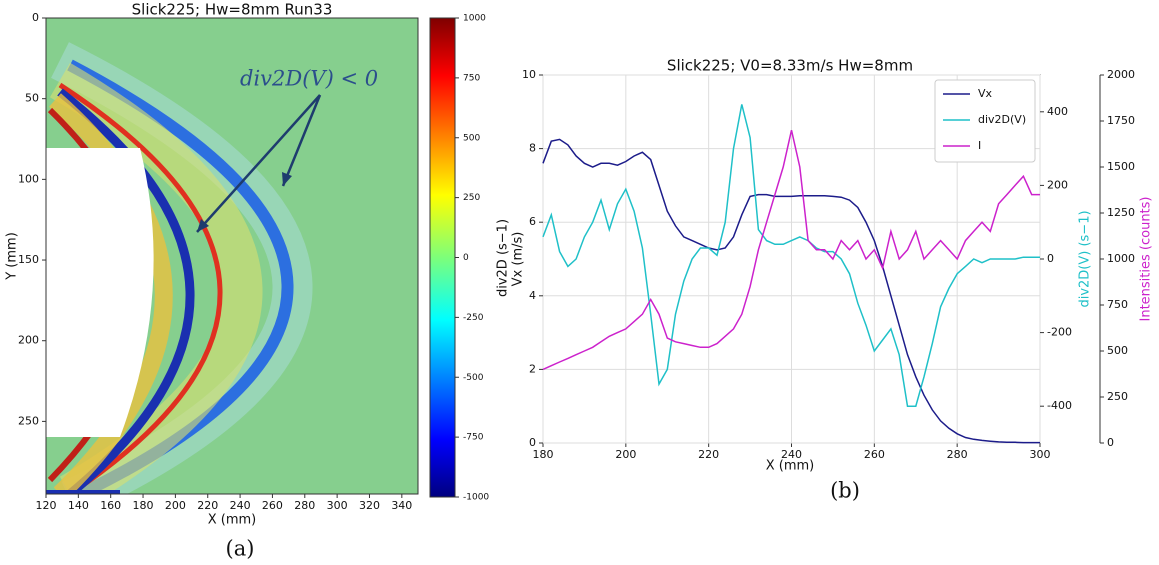  What do you see at coordinates (473, 378) in the screenshot?
I see `colorbar-tick-label: -500` at bounding box center [473, 378].